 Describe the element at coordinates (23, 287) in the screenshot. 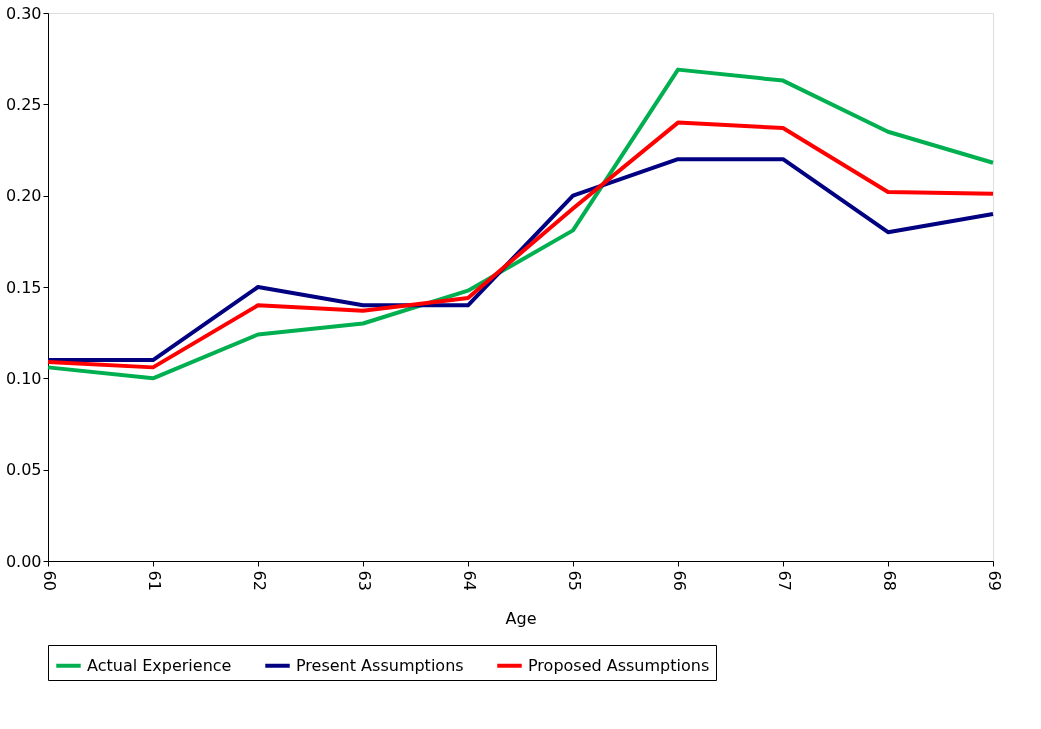

I see `y-tick-label: 0.15` at that location.